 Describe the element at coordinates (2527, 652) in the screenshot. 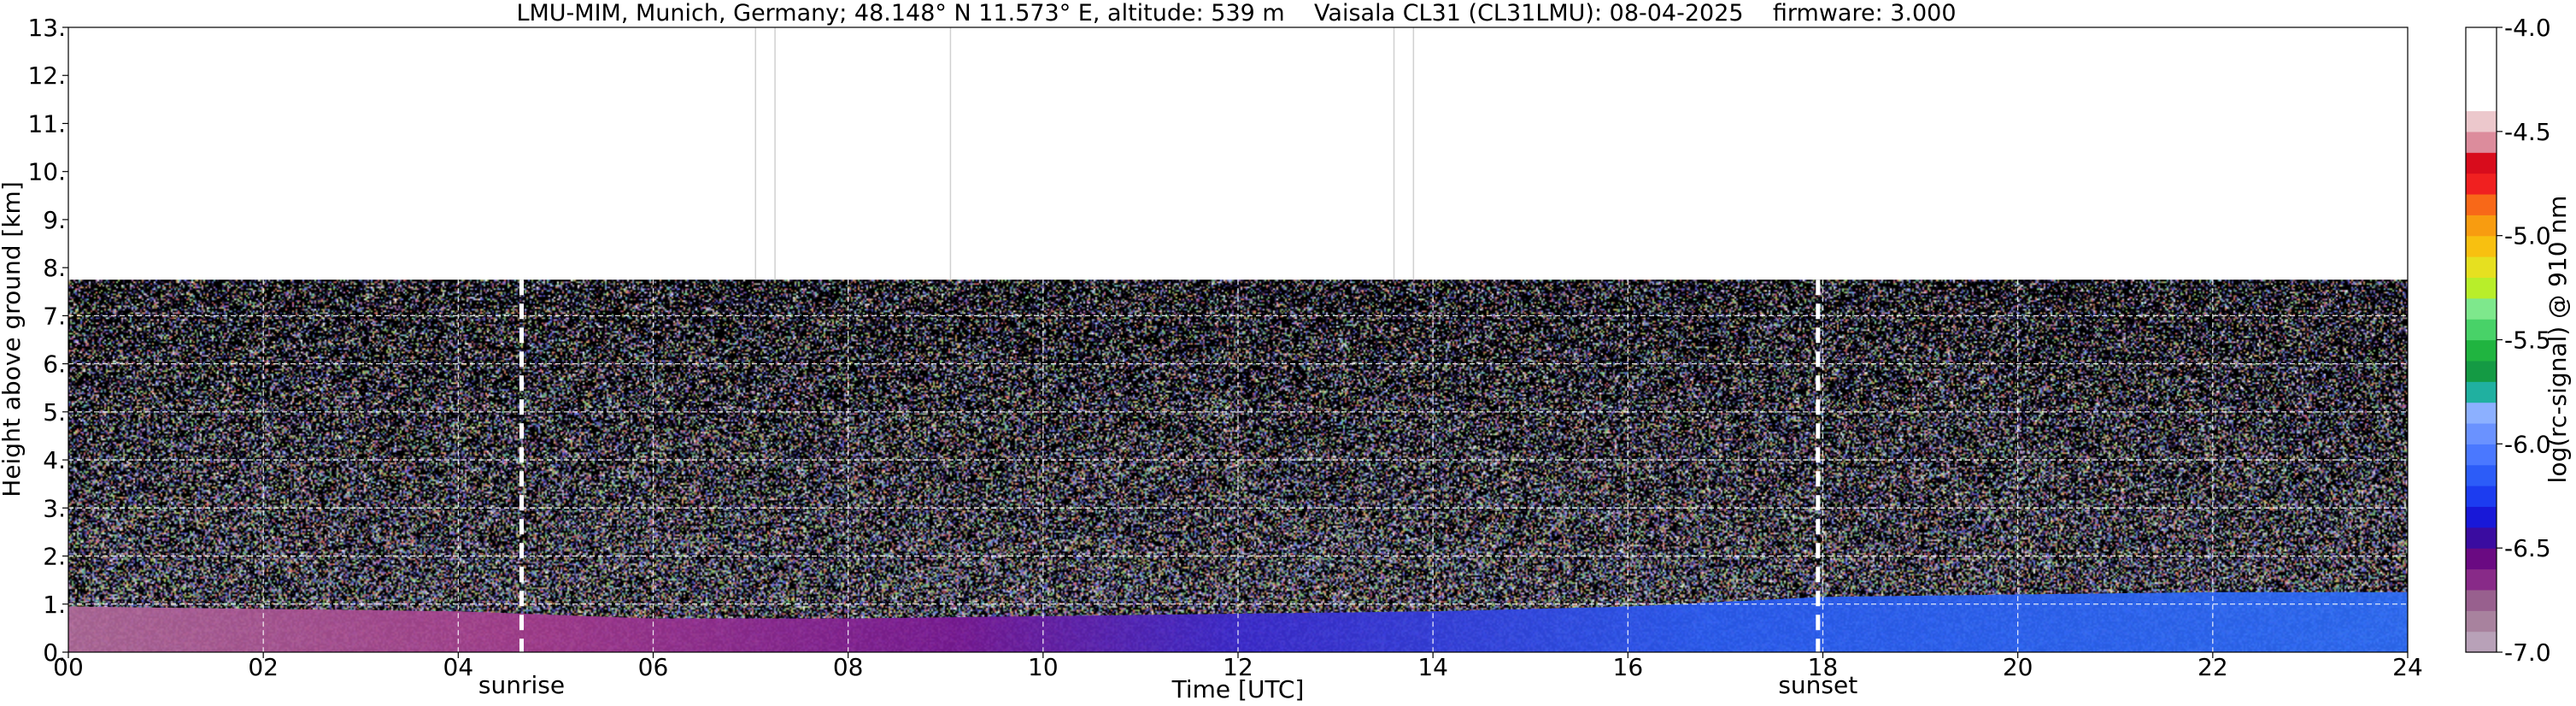

I see `colorbar-tick-label-6: -7.0` at that location.